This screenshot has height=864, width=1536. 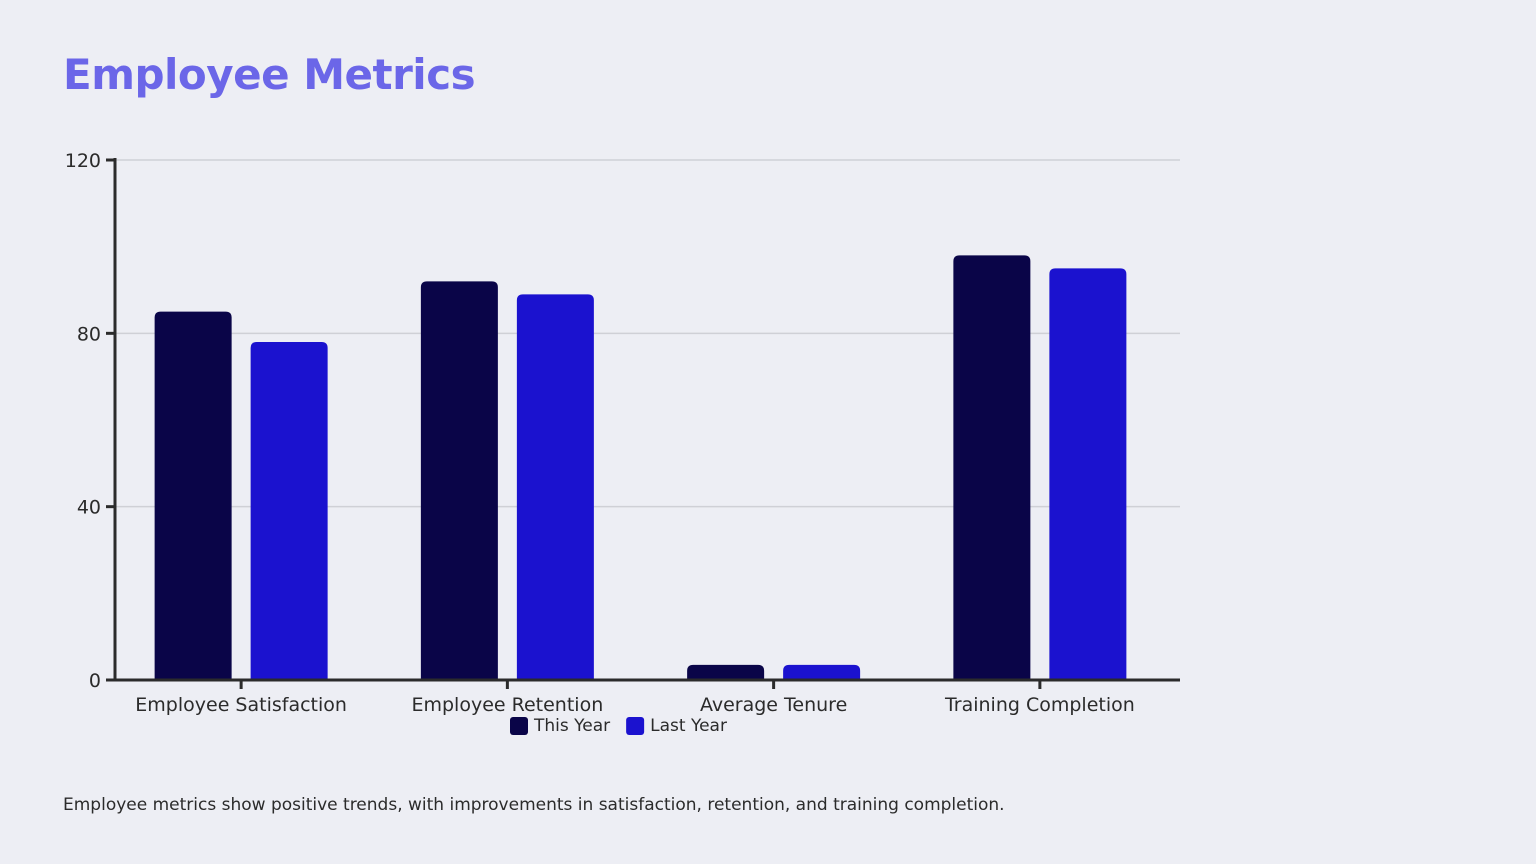 I want to click on y-tick-label: 120, so click(x=83, y=161).